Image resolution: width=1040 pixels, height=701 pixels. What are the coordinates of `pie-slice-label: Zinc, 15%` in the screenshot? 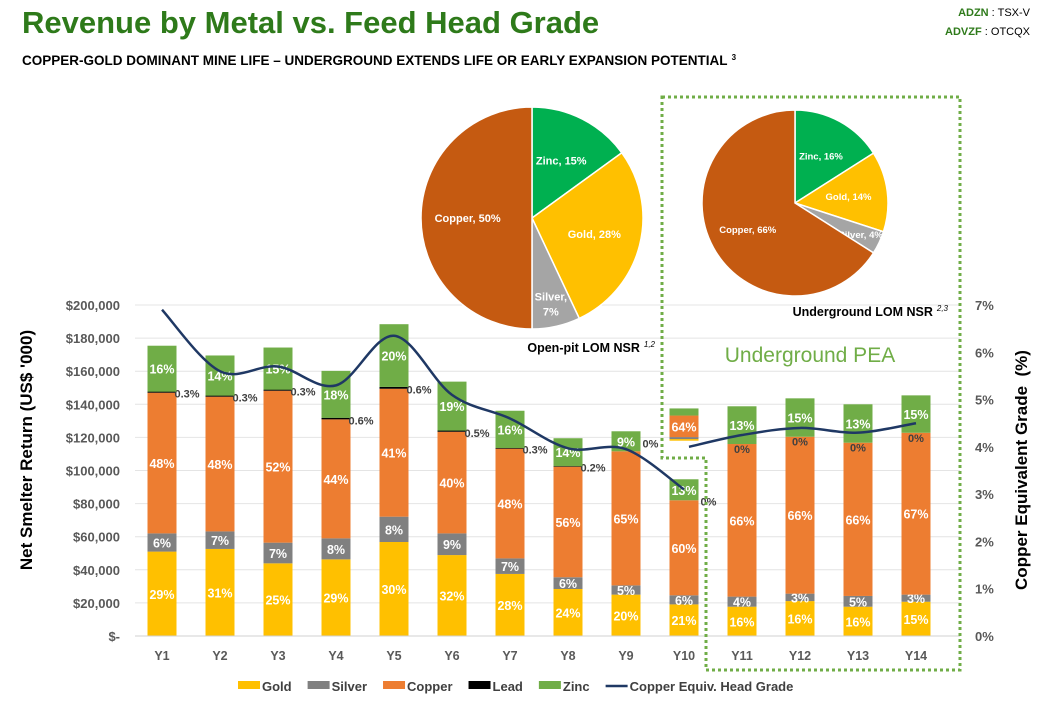 It's located at (561, 162).